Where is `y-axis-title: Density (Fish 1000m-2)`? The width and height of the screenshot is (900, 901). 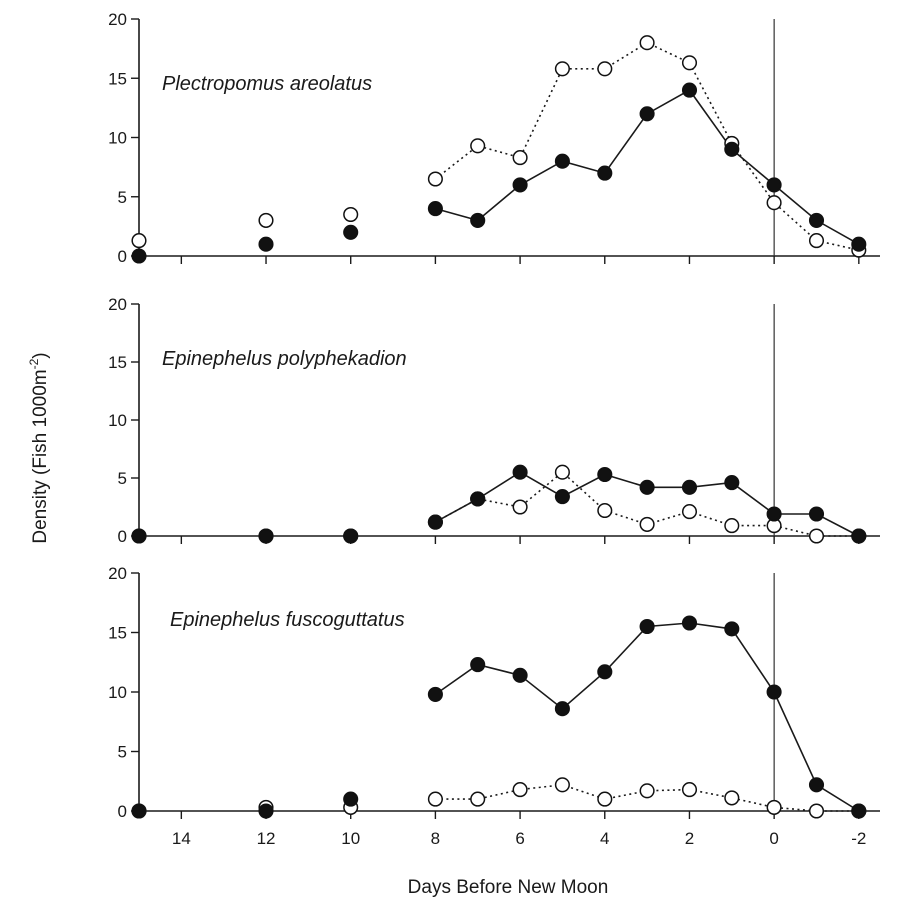
y-axis-title: Density (Fish 1000m-2) is located at coordinates (39, 447).